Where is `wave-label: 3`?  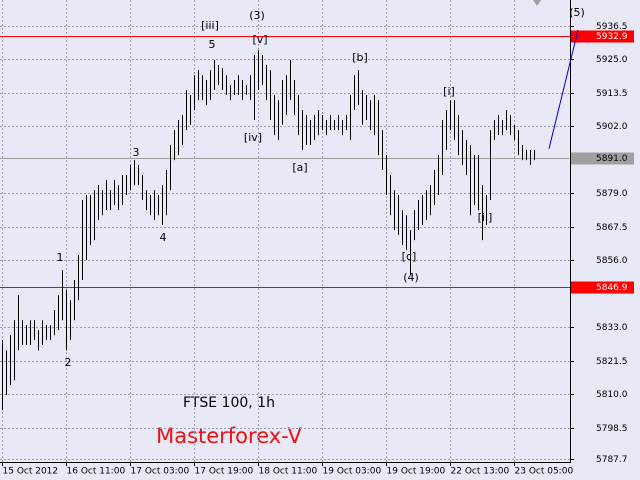 wave-label: 3 is located at coordinates (136, 152).